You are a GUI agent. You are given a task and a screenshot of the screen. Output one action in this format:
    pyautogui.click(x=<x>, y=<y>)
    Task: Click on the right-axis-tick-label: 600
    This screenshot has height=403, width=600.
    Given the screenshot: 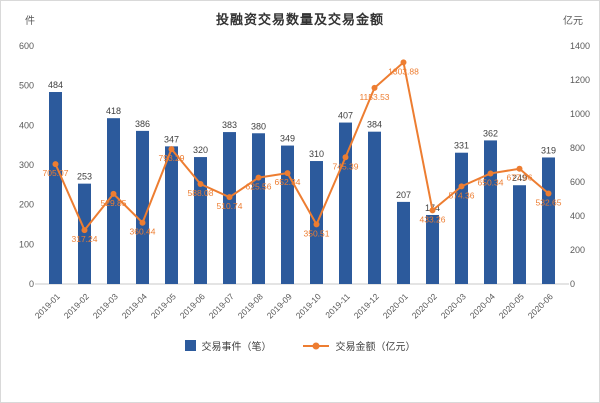 What is the action you would take?
    pyautogui.click(x=577, y=182)
    